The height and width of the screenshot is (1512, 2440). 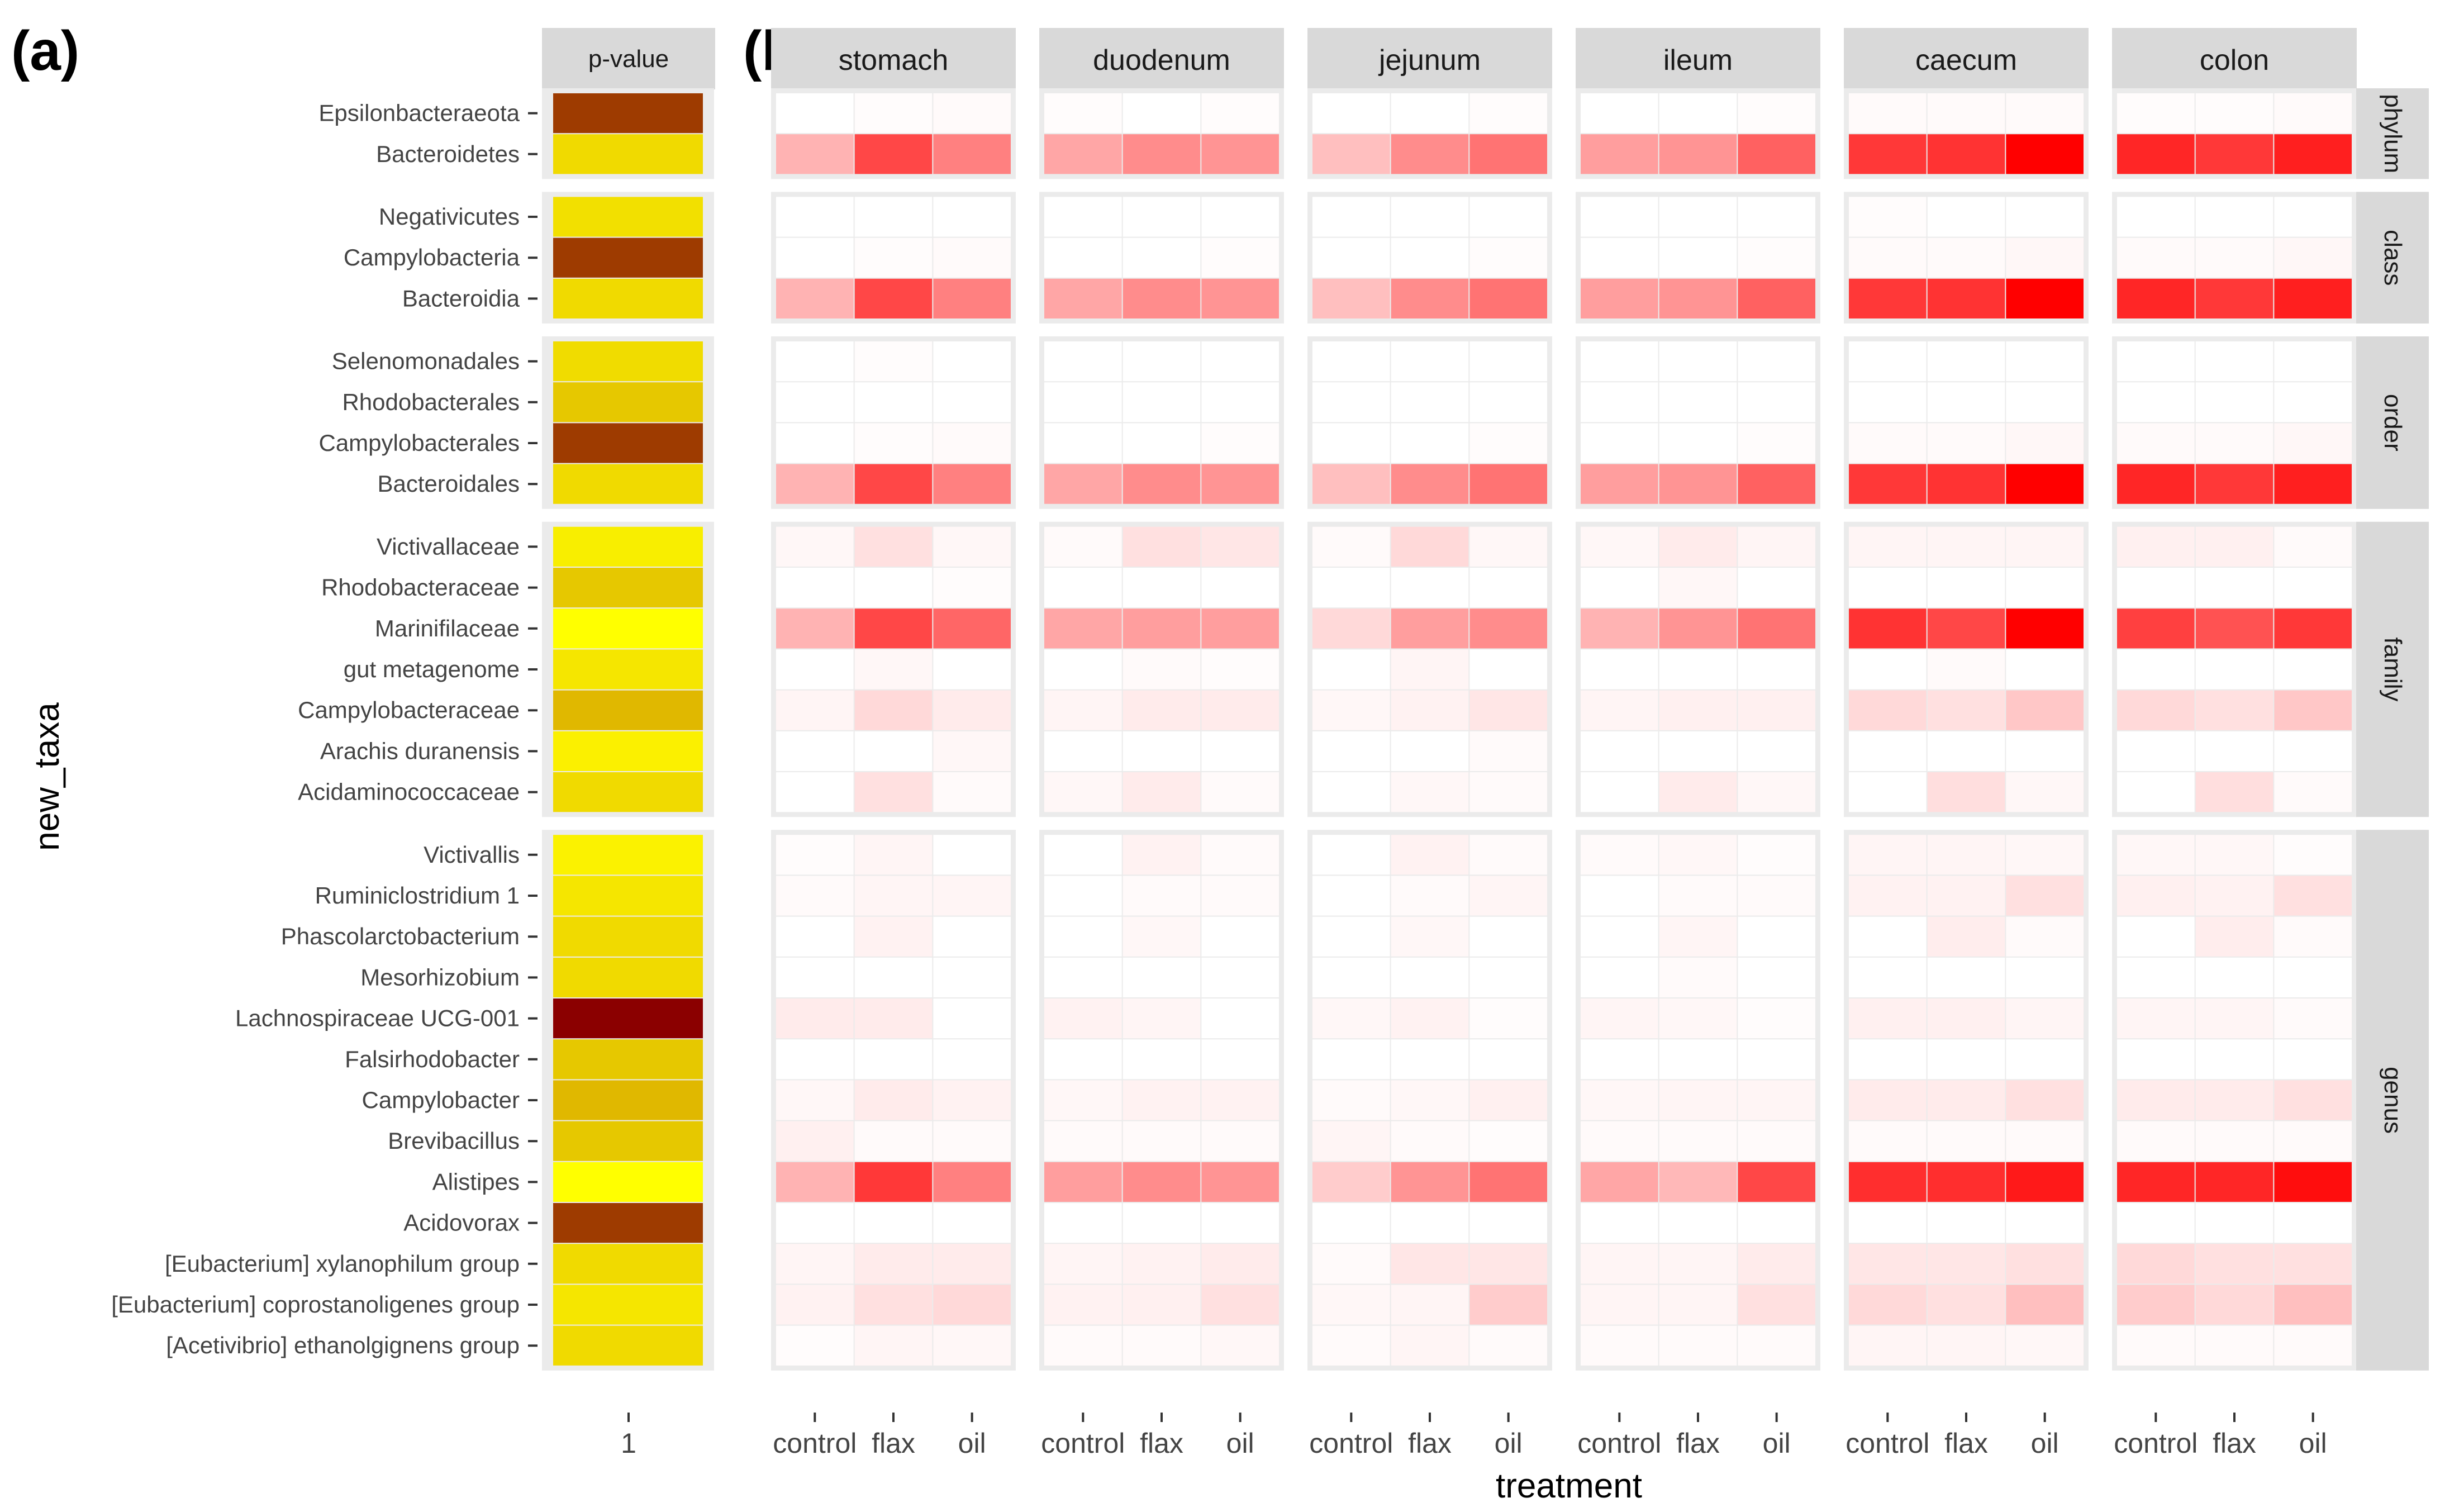 What do you see at coordinates (420, 751) in the screenshot?
I see `taxon-label: Arachis duranensis` at bounding box center [420, 751].